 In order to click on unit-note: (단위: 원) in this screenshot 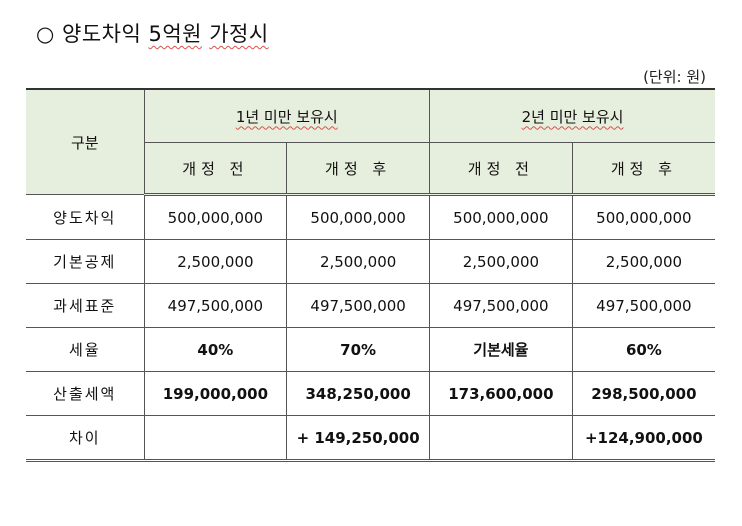, I will do `click(674, 77)`.